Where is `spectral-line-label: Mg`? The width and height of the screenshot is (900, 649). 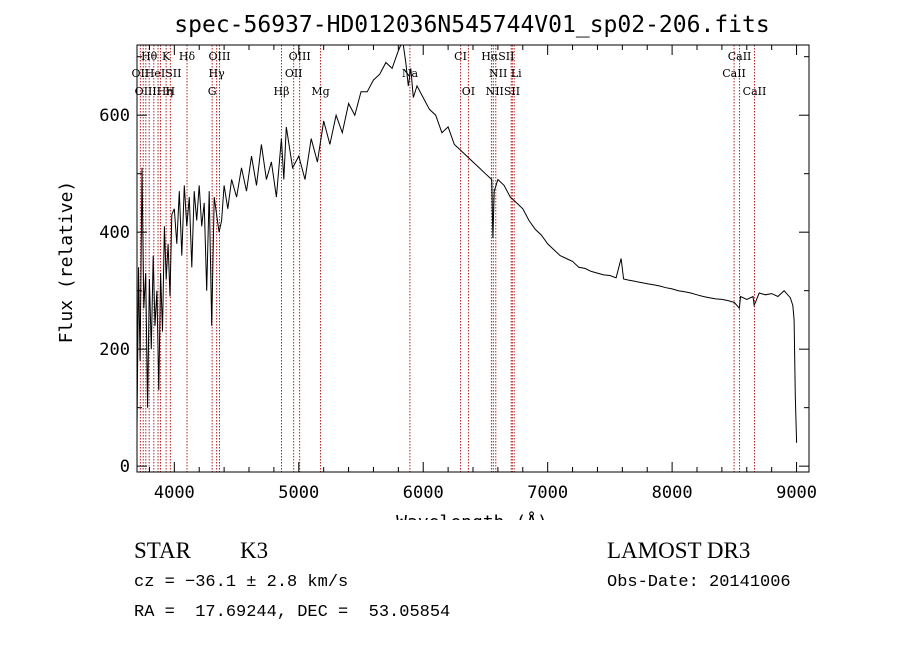
spectral-line-label: Mg is located at coordinates (320, 91).